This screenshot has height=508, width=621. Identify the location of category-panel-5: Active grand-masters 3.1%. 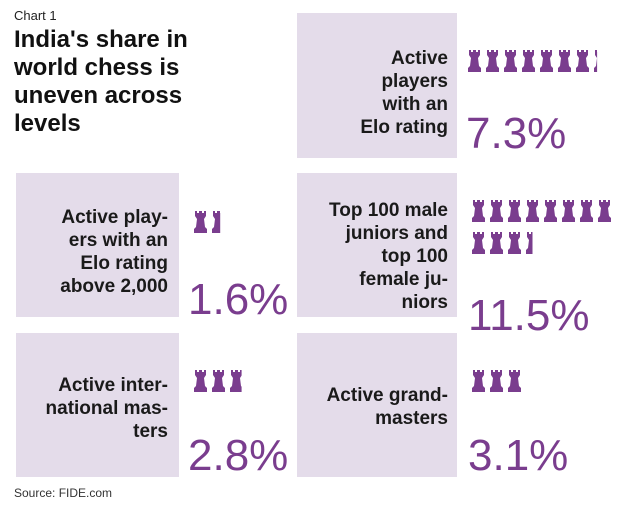
(432, 406).